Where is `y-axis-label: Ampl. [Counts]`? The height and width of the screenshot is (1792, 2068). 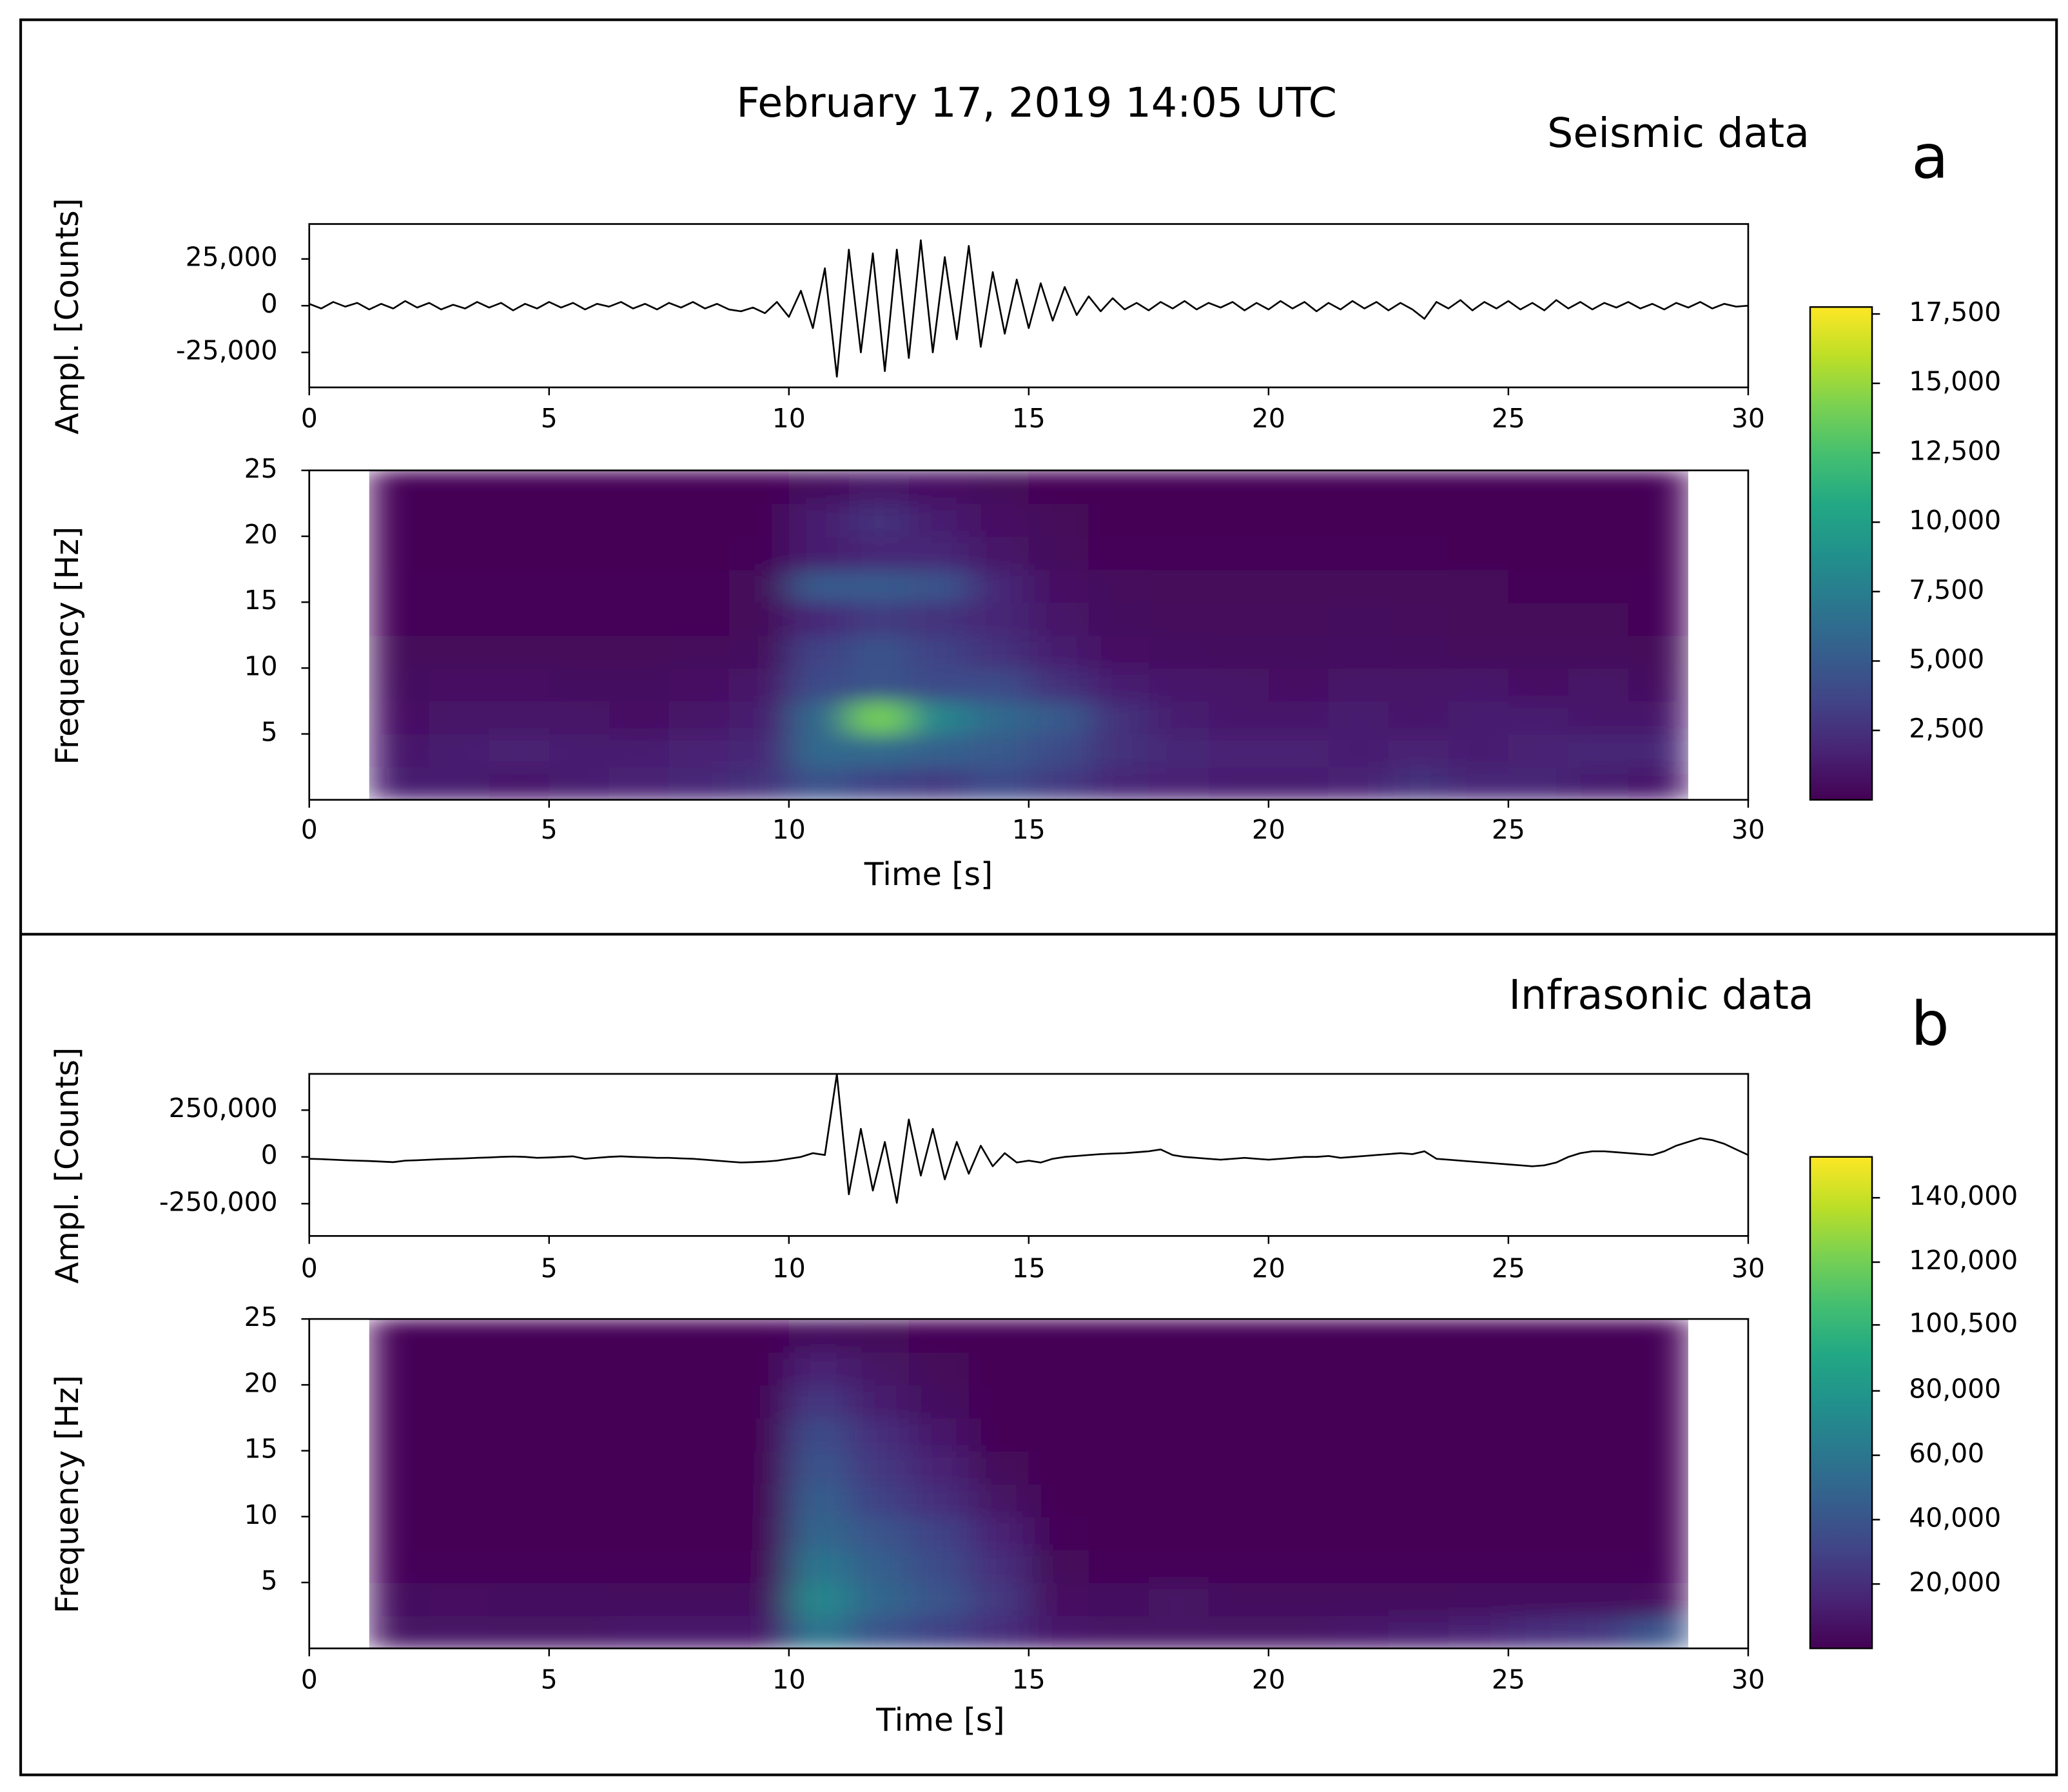 y-axis-label: Ampl. [Counts] is located at coordinates (67, 316).